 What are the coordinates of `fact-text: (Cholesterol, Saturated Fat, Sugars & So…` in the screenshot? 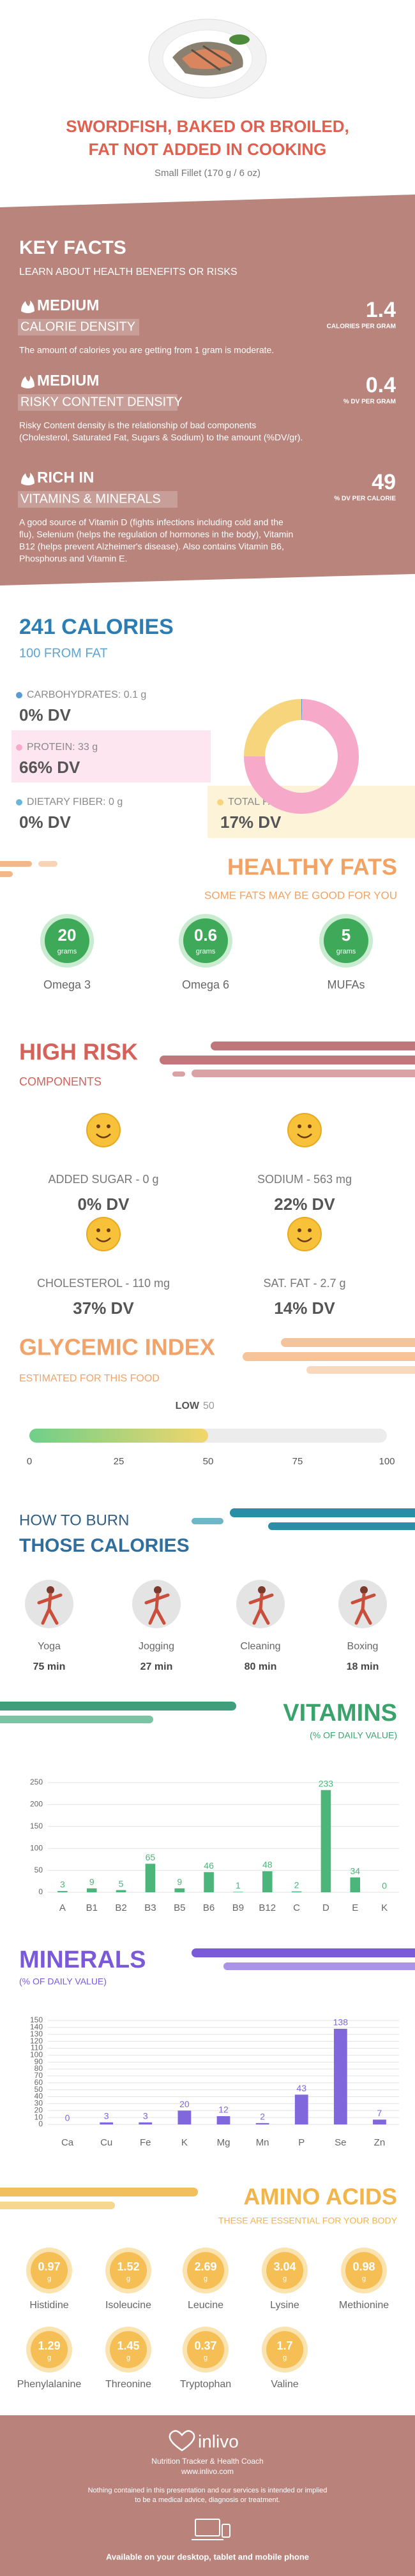 It's located at (161, 437).